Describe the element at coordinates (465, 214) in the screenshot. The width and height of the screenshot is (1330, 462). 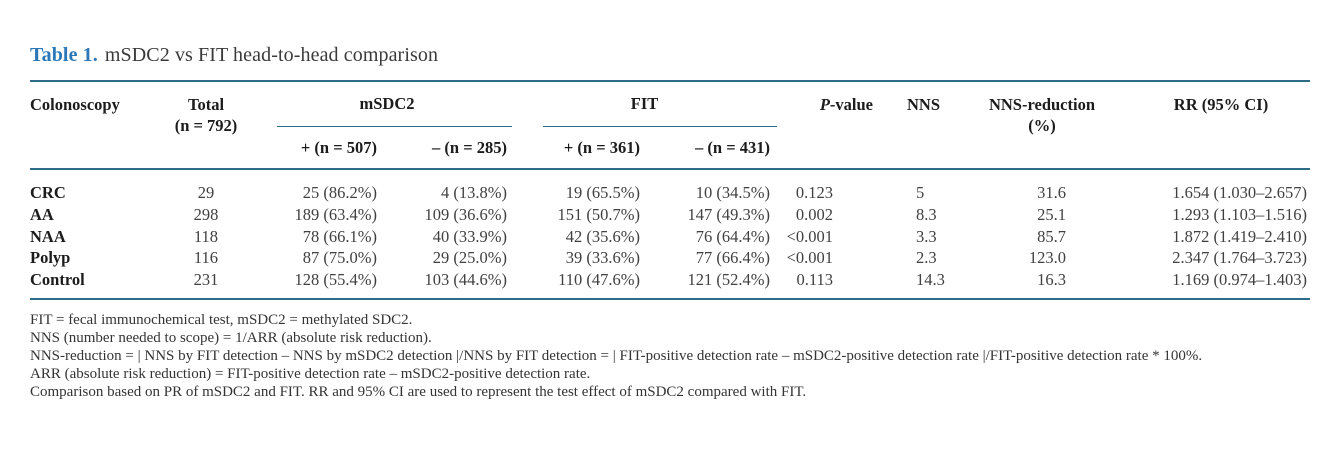
I see `cell-aa-msdc2-negative: 109 (36.6%)` at that location.